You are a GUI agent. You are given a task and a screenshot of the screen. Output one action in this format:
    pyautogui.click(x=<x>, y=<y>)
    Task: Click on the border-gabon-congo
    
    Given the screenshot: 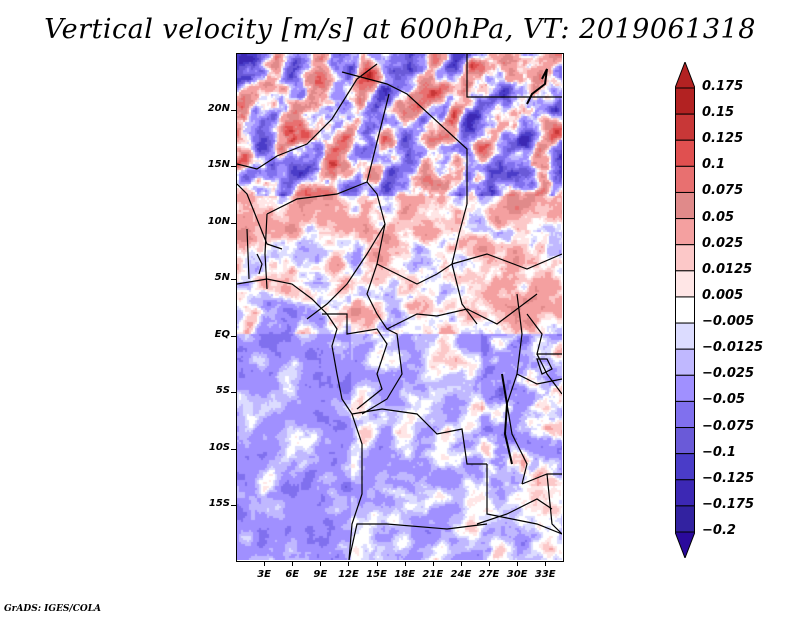 What is the action you would take?
    pyautogui.click(x=355, y=361)
    